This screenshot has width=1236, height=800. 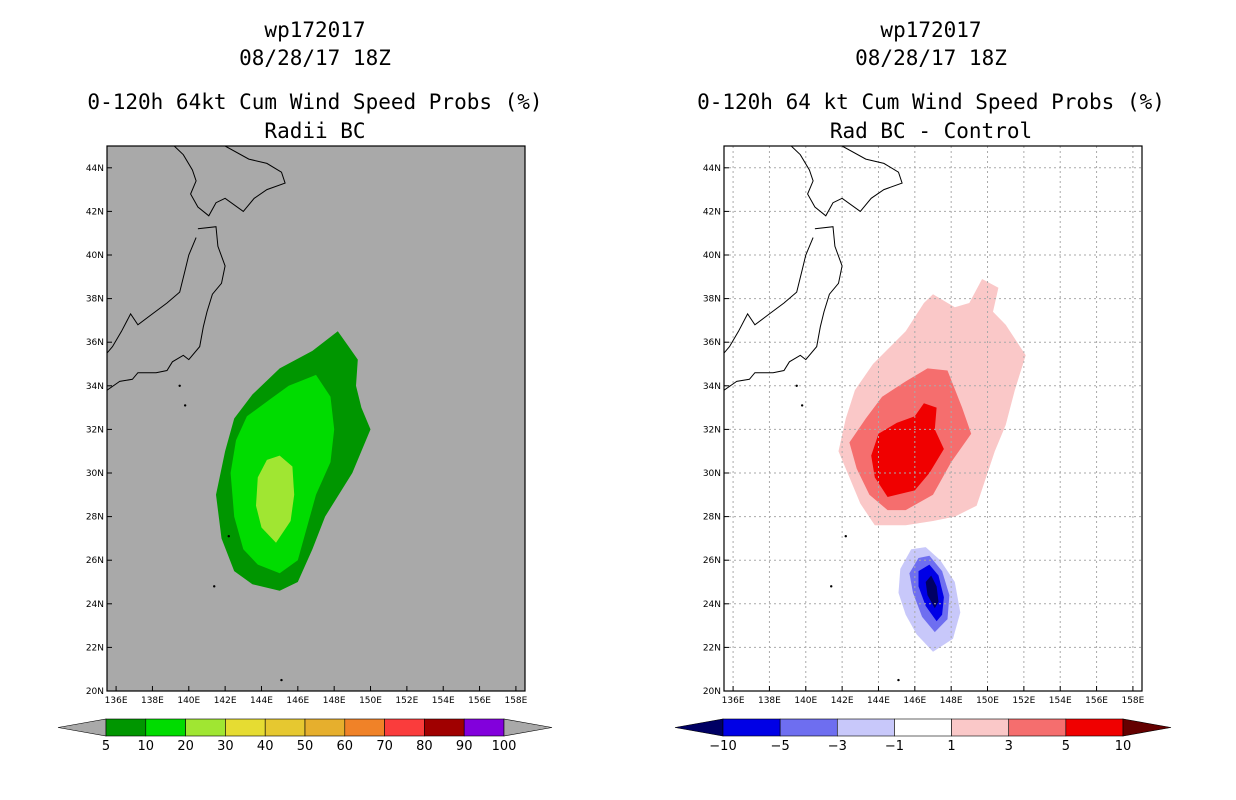 I want to click on left-colorbar-label: 10, so click(x=146, y=746).